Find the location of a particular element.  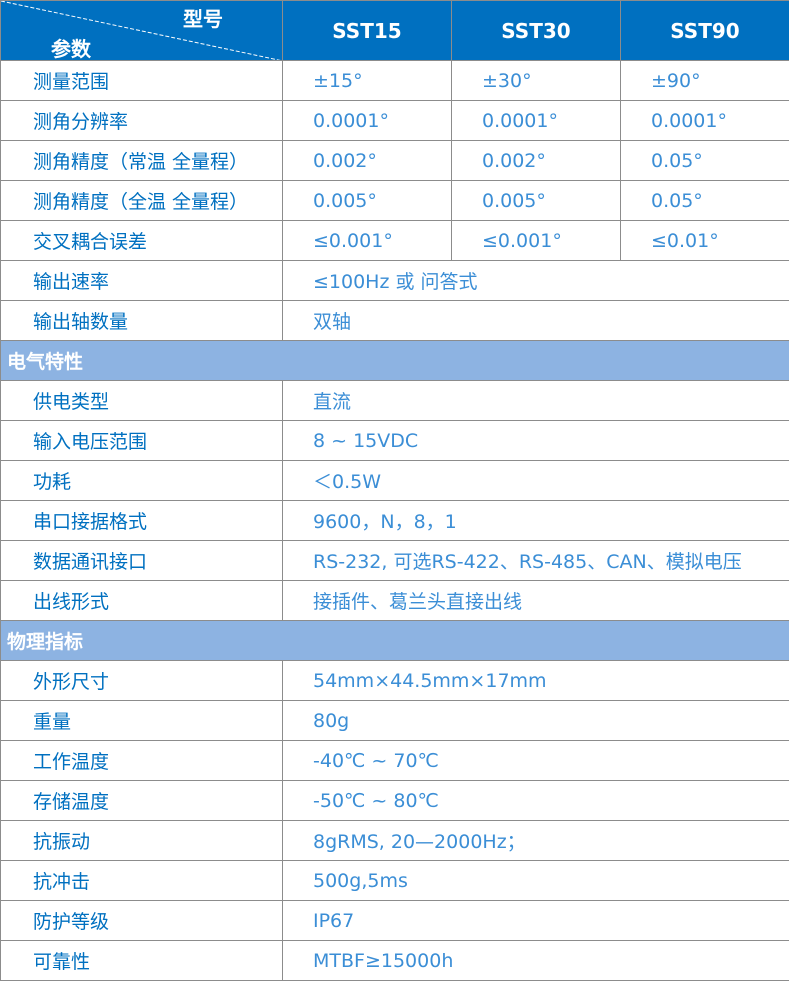

corner-bottom-label: 参数 is located at coordinates (71, 49).